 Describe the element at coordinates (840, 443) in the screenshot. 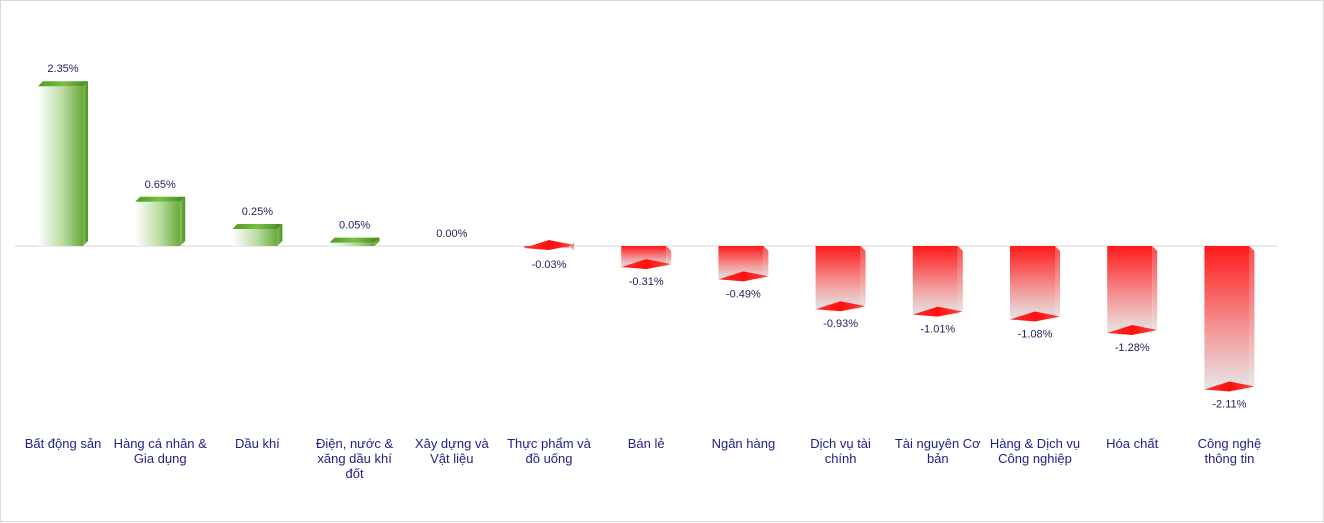

I see `category-label-dich-vu-tai-chinh-line-1: Dịch vụ tài` at that location.